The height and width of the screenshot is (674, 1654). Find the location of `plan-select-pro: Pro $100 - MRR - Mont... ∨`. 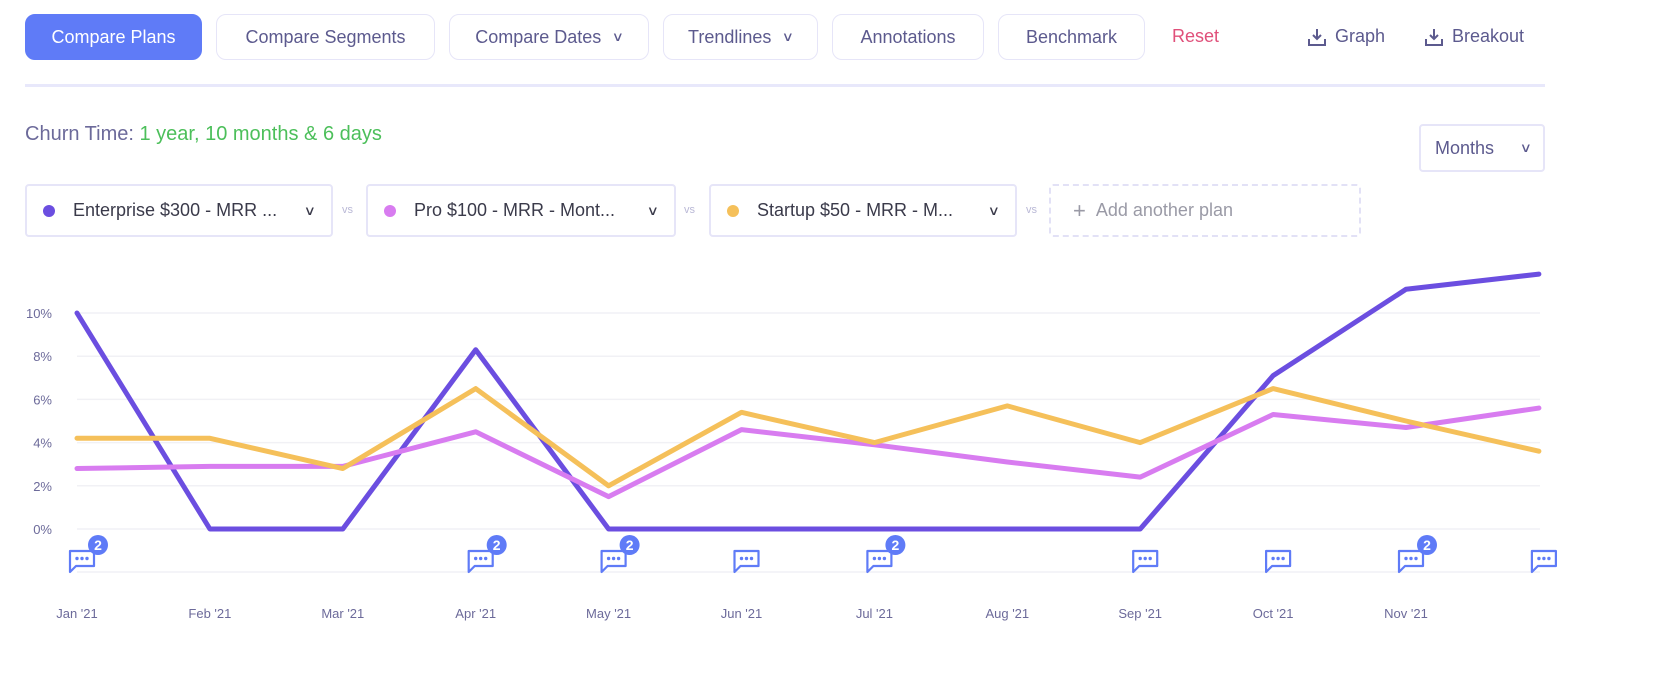

plan-select-pro: Pro $100 - MRR - Mont... ∨ is located at coordinates (521, 210).